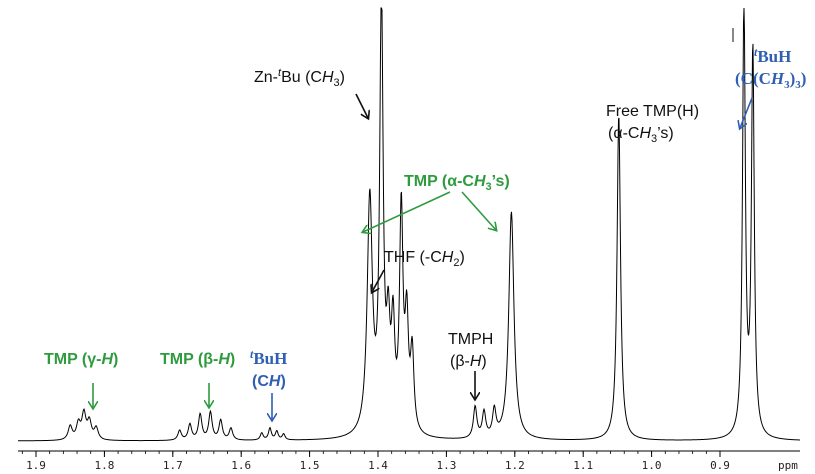 The height and width of the screenshot is (474, 815). Describe the element at coordinates (515, 465) in the screenshot. I see `x-axis-tick-label: 1.2` at that location.